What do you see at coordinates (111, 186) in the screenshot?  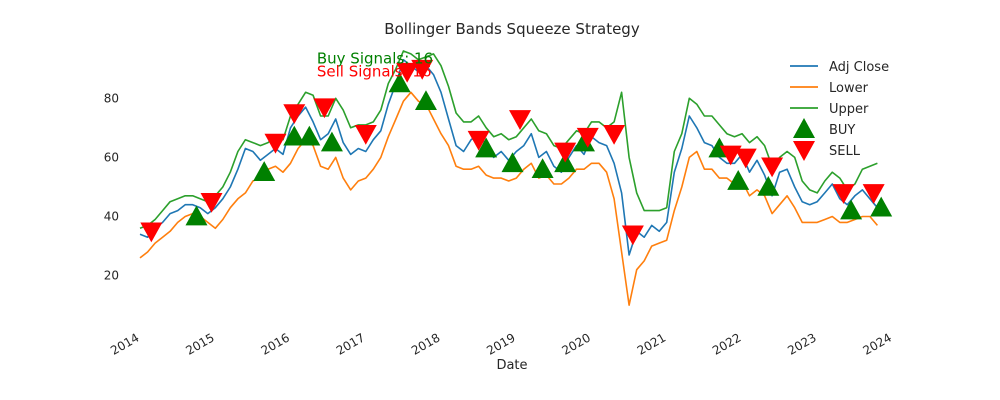 I see `y-axis-ticks: 20 40 60 80` at bounding box center [111, 186].